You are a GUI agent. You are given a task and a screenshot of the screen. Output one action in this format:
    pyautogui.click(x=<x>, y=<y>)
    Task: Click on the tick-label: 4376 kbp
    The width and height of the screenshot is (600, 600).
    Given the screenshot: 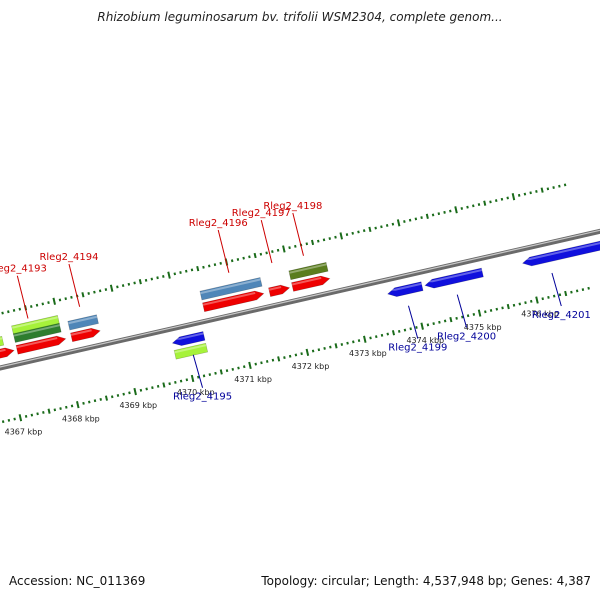 What is the action you would take?
    pyautogui.click(x=540, y=314)
    